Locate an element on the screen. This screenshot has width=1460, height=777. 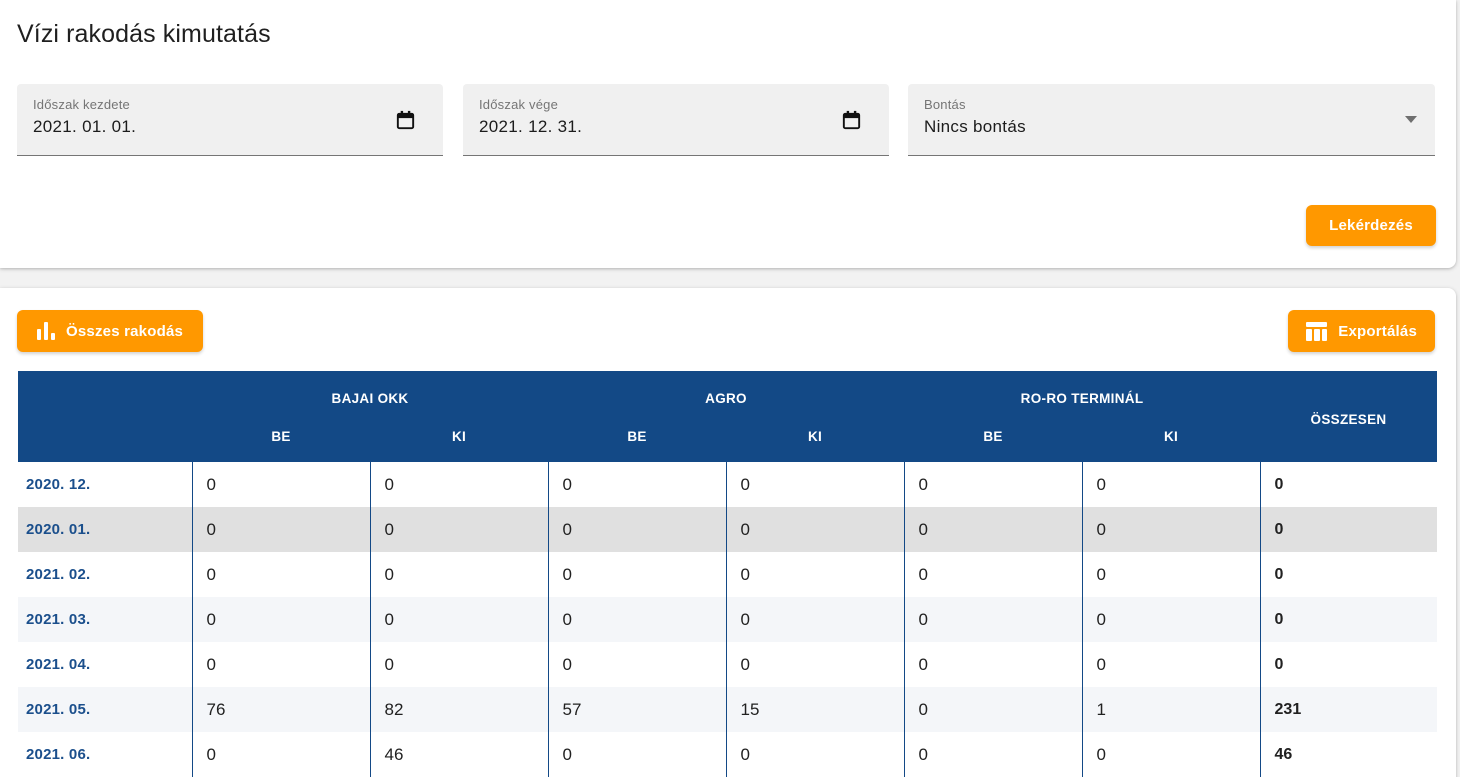
export-button: Exportálás is located at coordinates (1361, 331).